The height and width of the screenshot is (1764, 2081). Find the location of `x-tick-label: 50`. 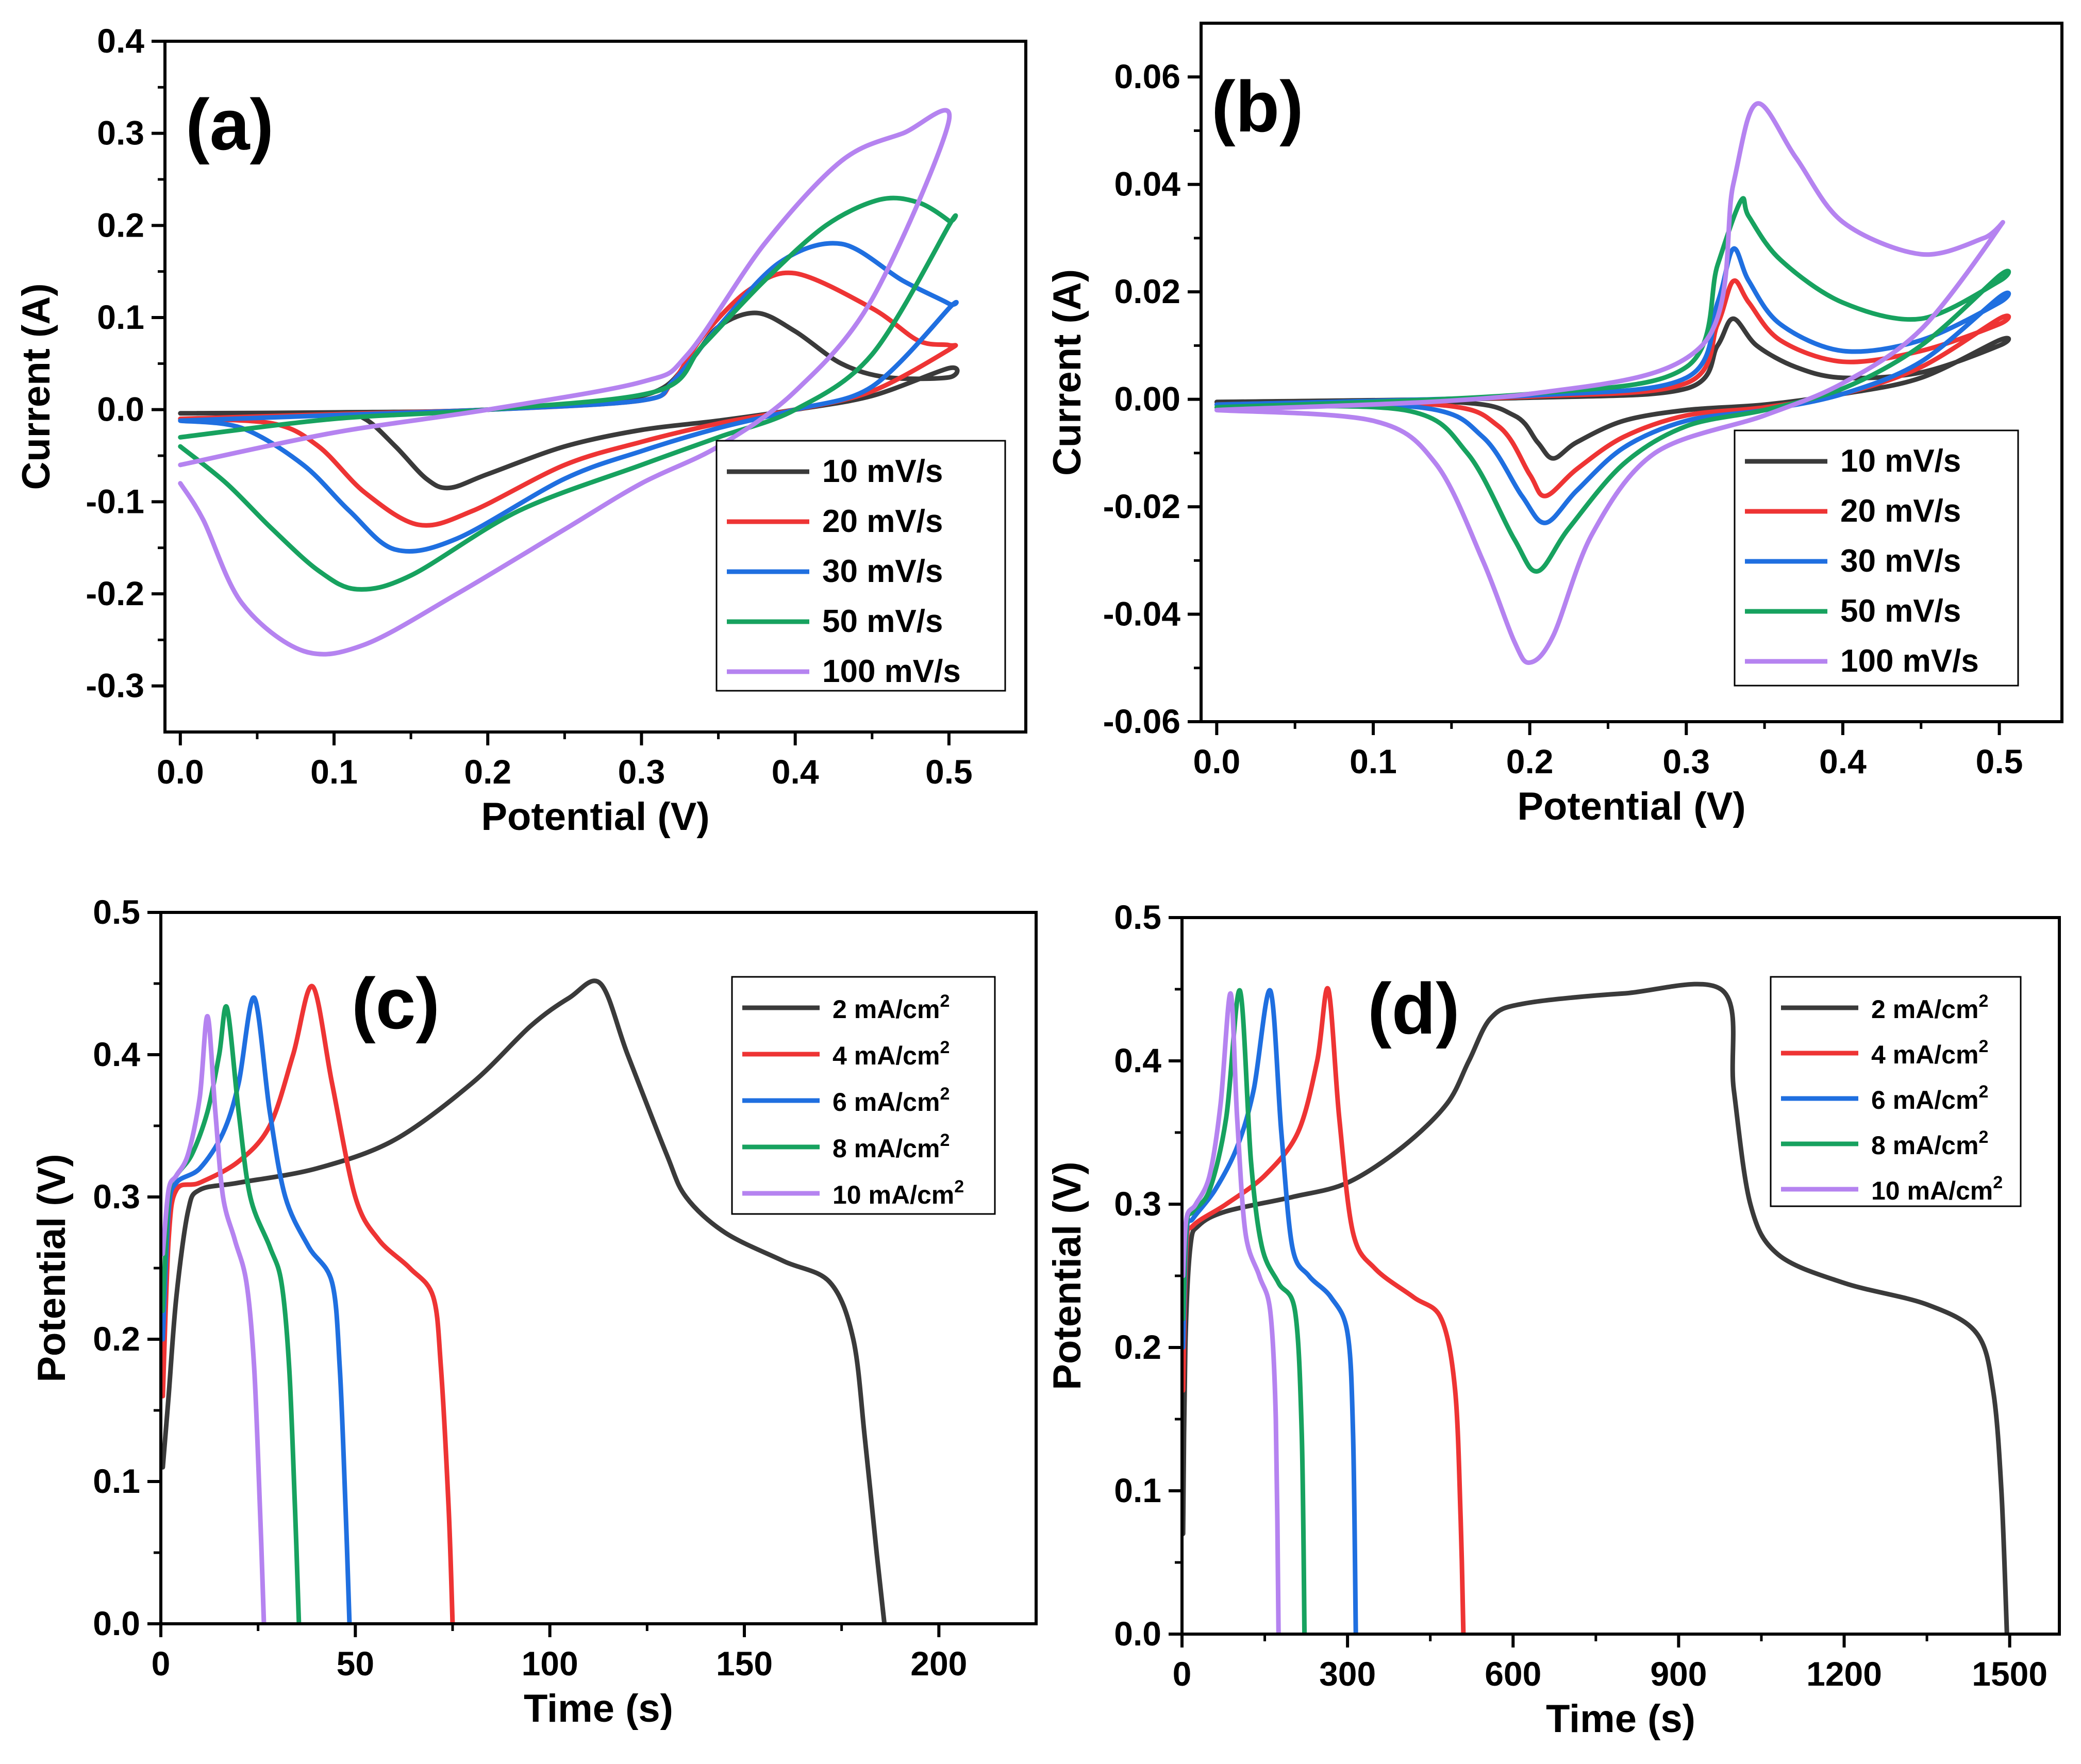

x-tick-label: 50 is located at coordinates (355, 1663).